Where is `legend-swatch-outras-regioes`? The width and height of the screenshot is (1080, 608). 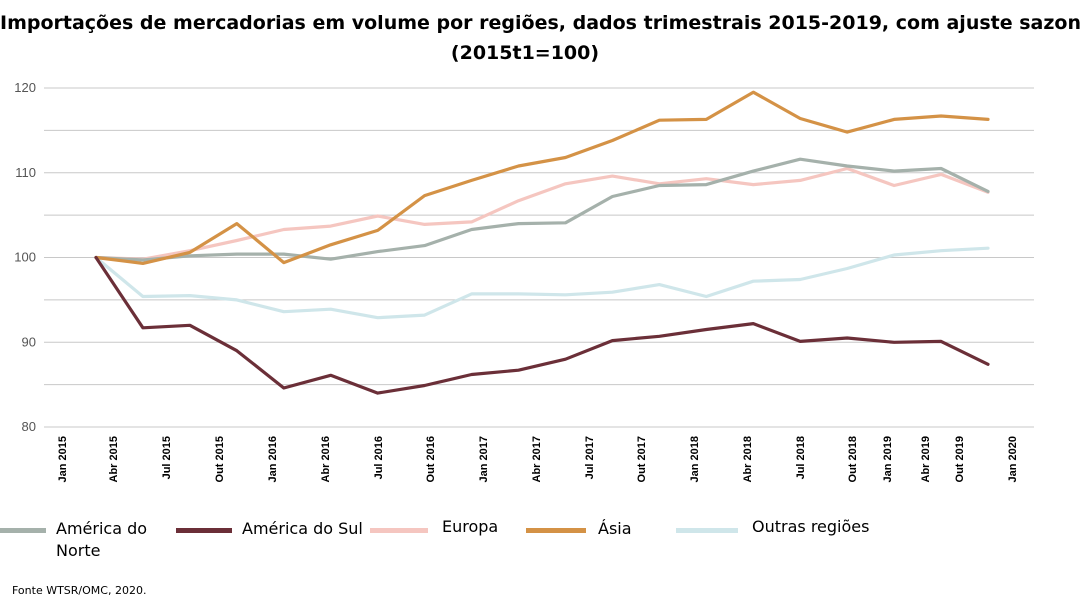
legend-swatch-outras-regioes is located at coordinates (707, 530).